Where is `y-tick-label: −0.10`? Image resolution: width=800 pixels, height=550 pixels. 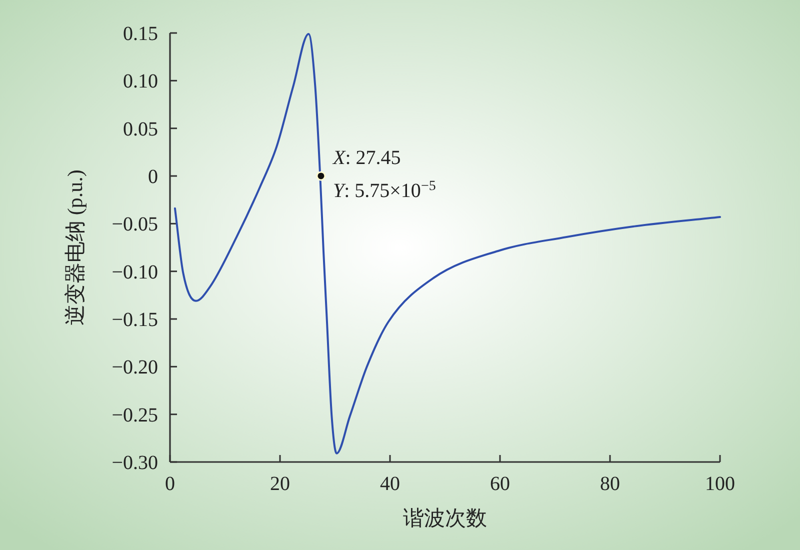 y-tick-label: −0.10 is located at coordinates (135, 272).